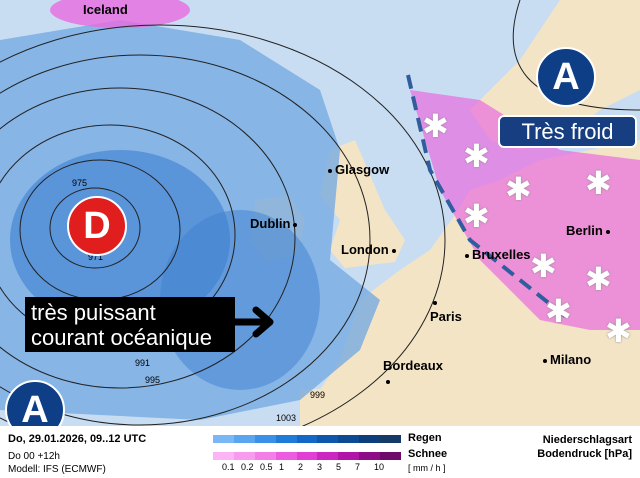 Image resolution: width=640 pixels, height=478 pixels. Describe the element at coordinates (57, 469) in the screenshot. I see `model: Modell: IFS (ECMWF)` at that location.